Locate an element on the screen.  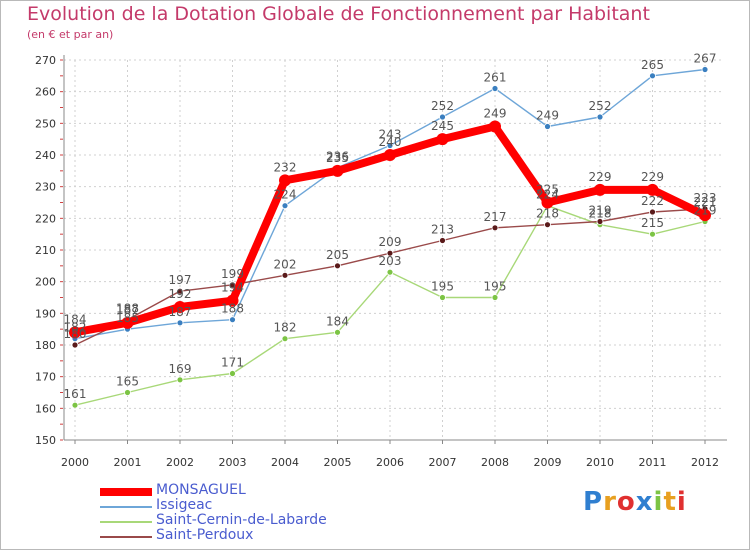
x-tick-label: 2002 is located at coordinates (180, 462).